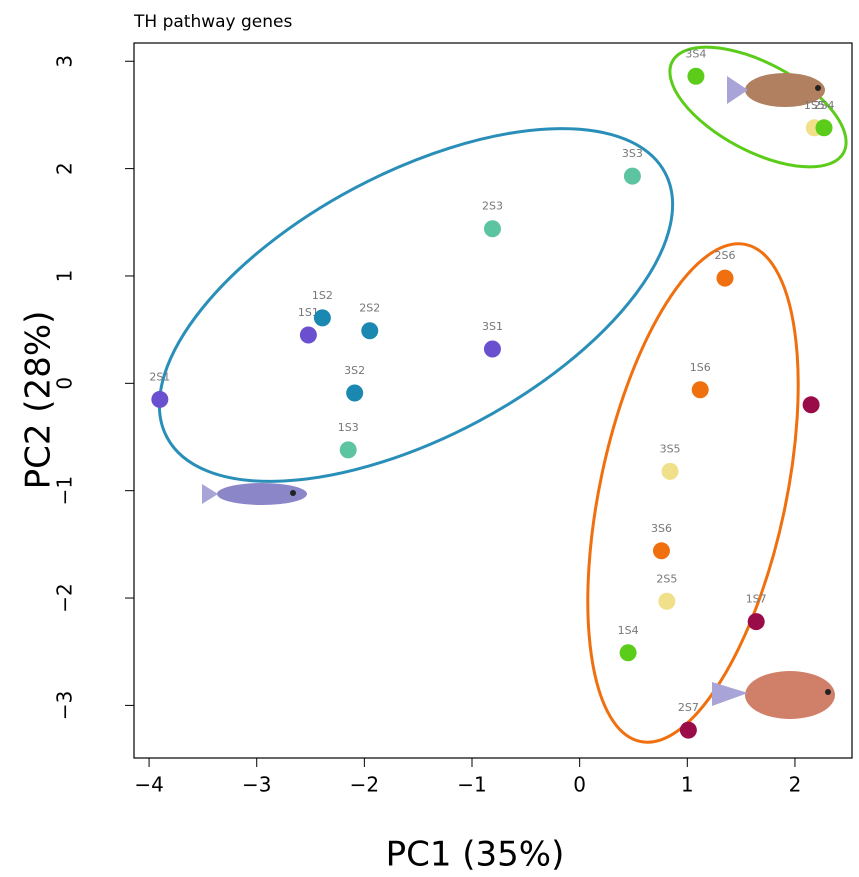 The width and height of the screenshot is (859, 877). I want to click on point-label: 1S2, so click(322, 295).